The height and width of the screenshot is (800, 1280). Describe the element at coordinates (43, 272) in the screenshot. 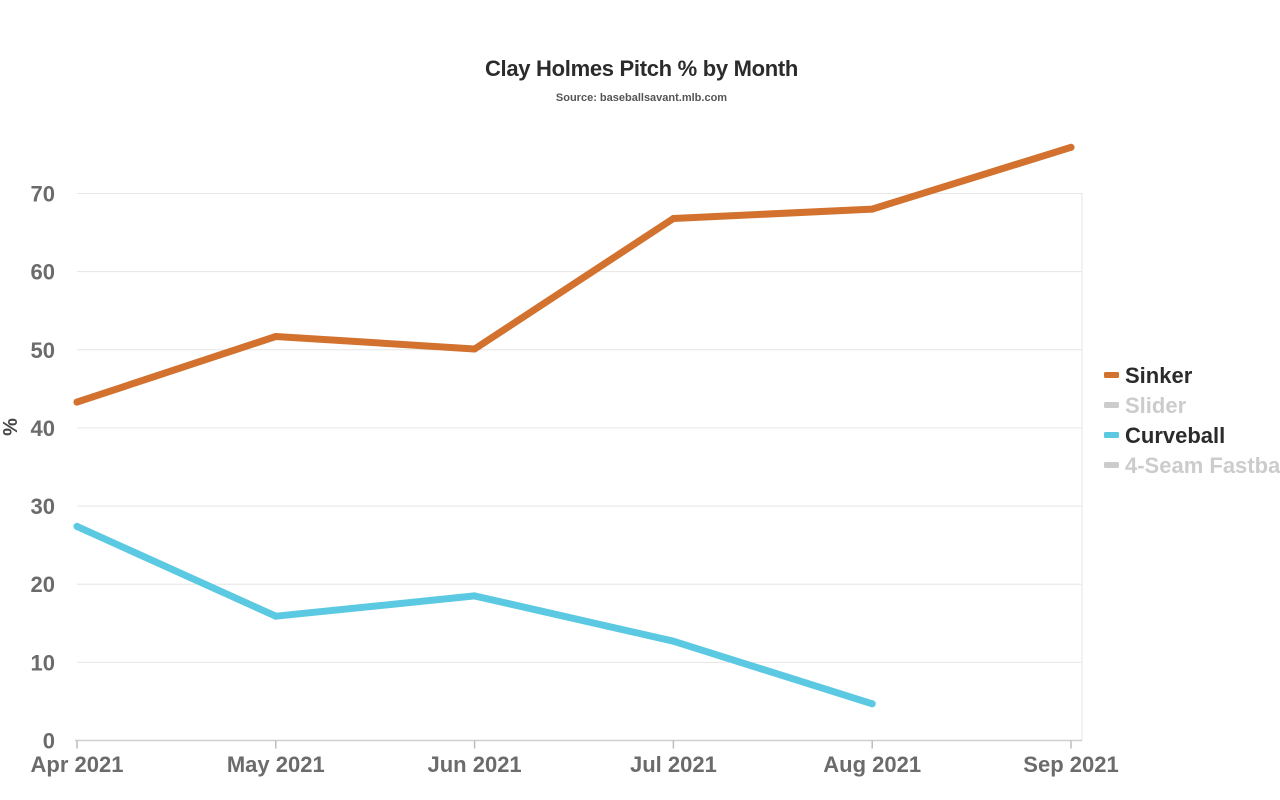

I see `y-tick-label-60: 60` at that location.